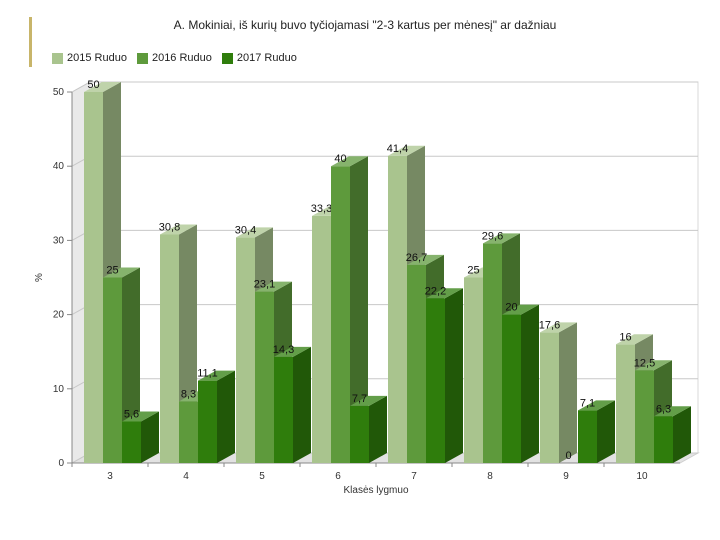 This screenshot has width=720, height=540. Describe the element at coordinates (59, 92) in the screenshot. I see `y-tick-label: 50` at that location.